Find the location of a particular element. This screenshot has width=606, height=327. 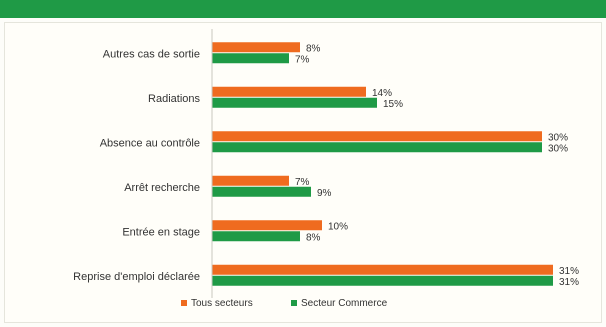

category-label: Absence au contrôle is located at coordinates (150, 143).